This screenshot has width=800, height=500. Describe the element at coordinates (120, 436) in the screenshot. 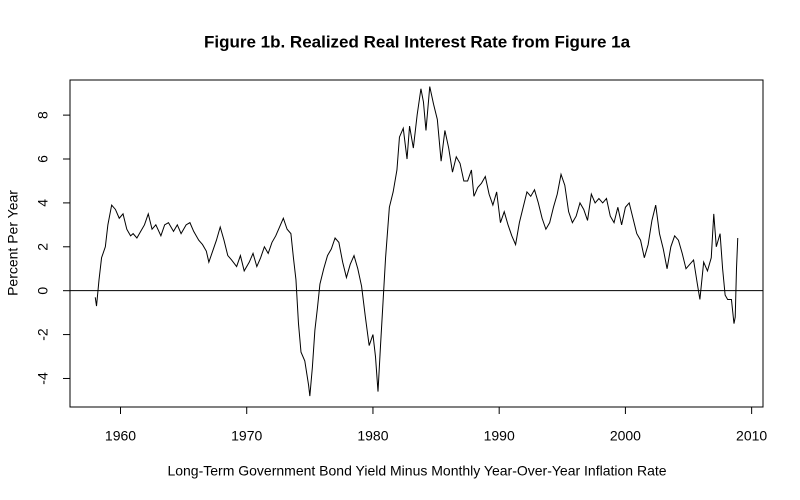

I see `x-tick-label: 1960` at that location.